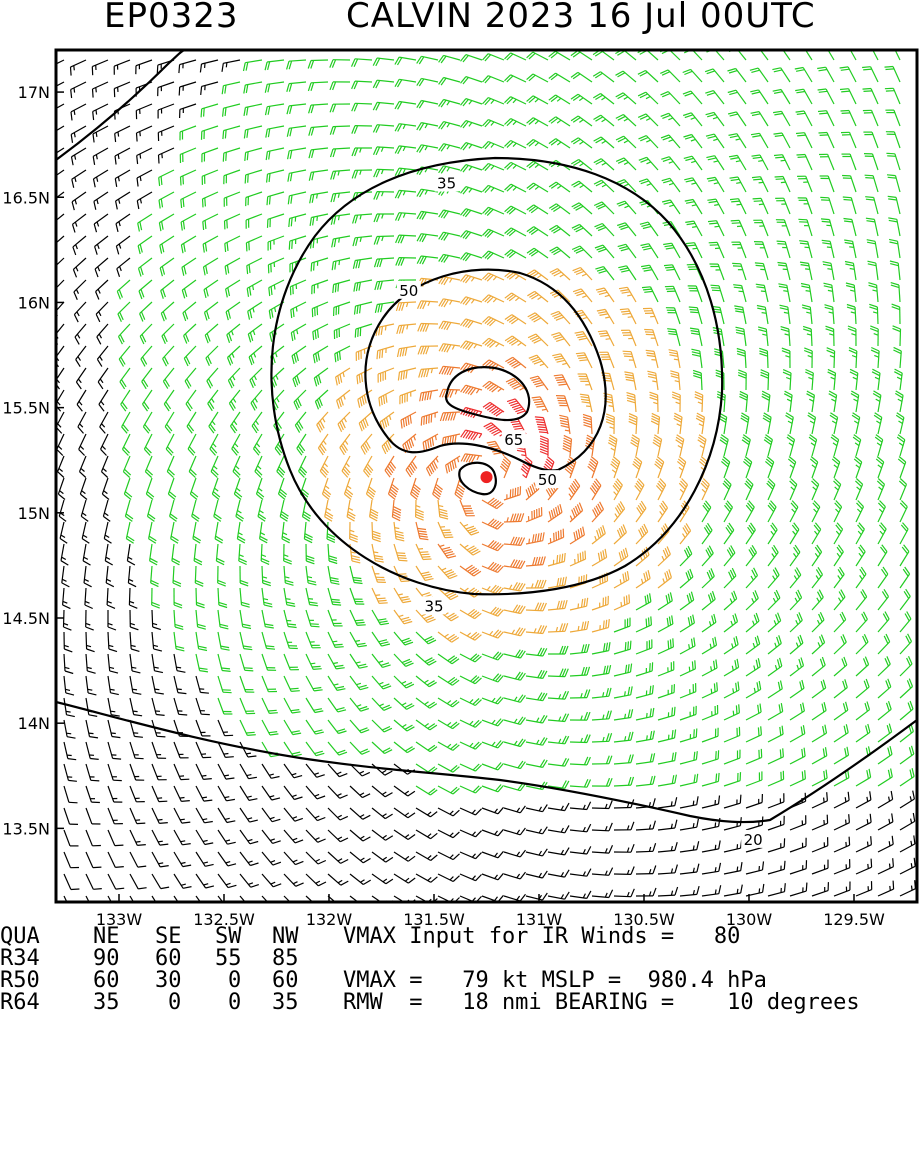 Image resolution: width=919 pixels, height=1169 pixels. What do you see at coordinates (753, 840) in the screenshot?
I see `contour-label: 20` at bounding box center [753, 840].